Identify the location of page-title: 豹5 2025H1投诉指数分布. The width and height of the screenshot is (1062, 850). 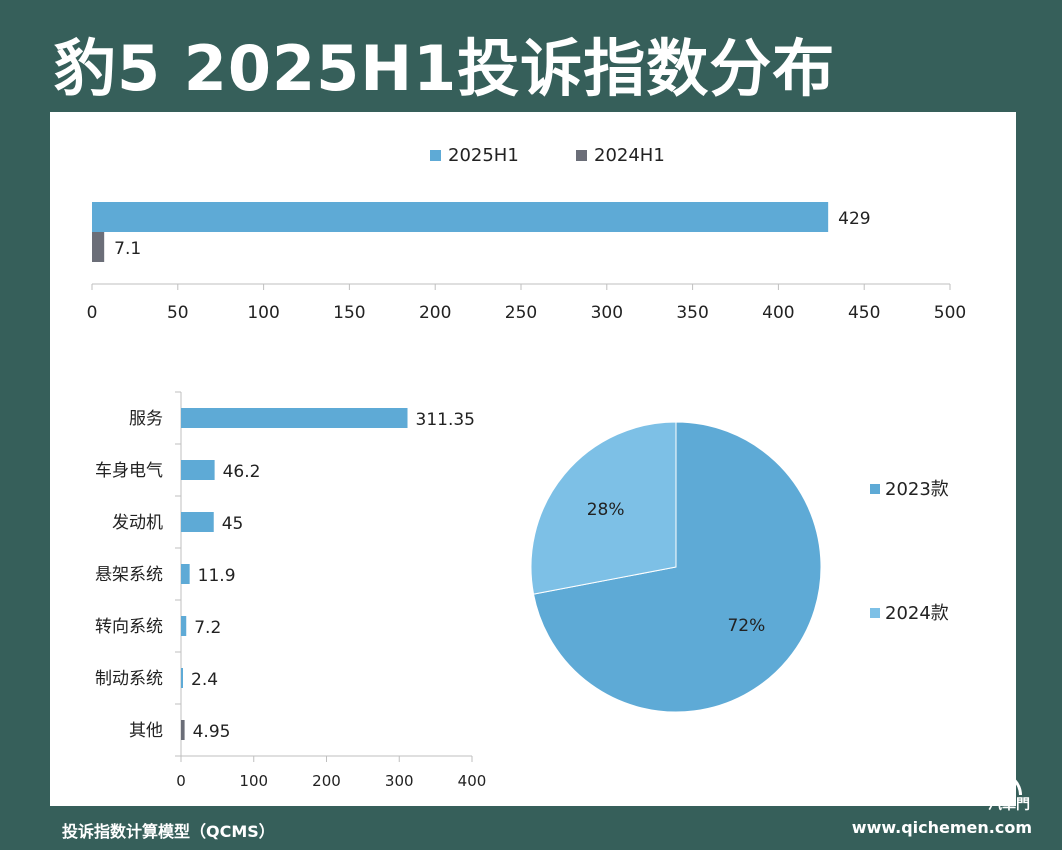
(445, 68).